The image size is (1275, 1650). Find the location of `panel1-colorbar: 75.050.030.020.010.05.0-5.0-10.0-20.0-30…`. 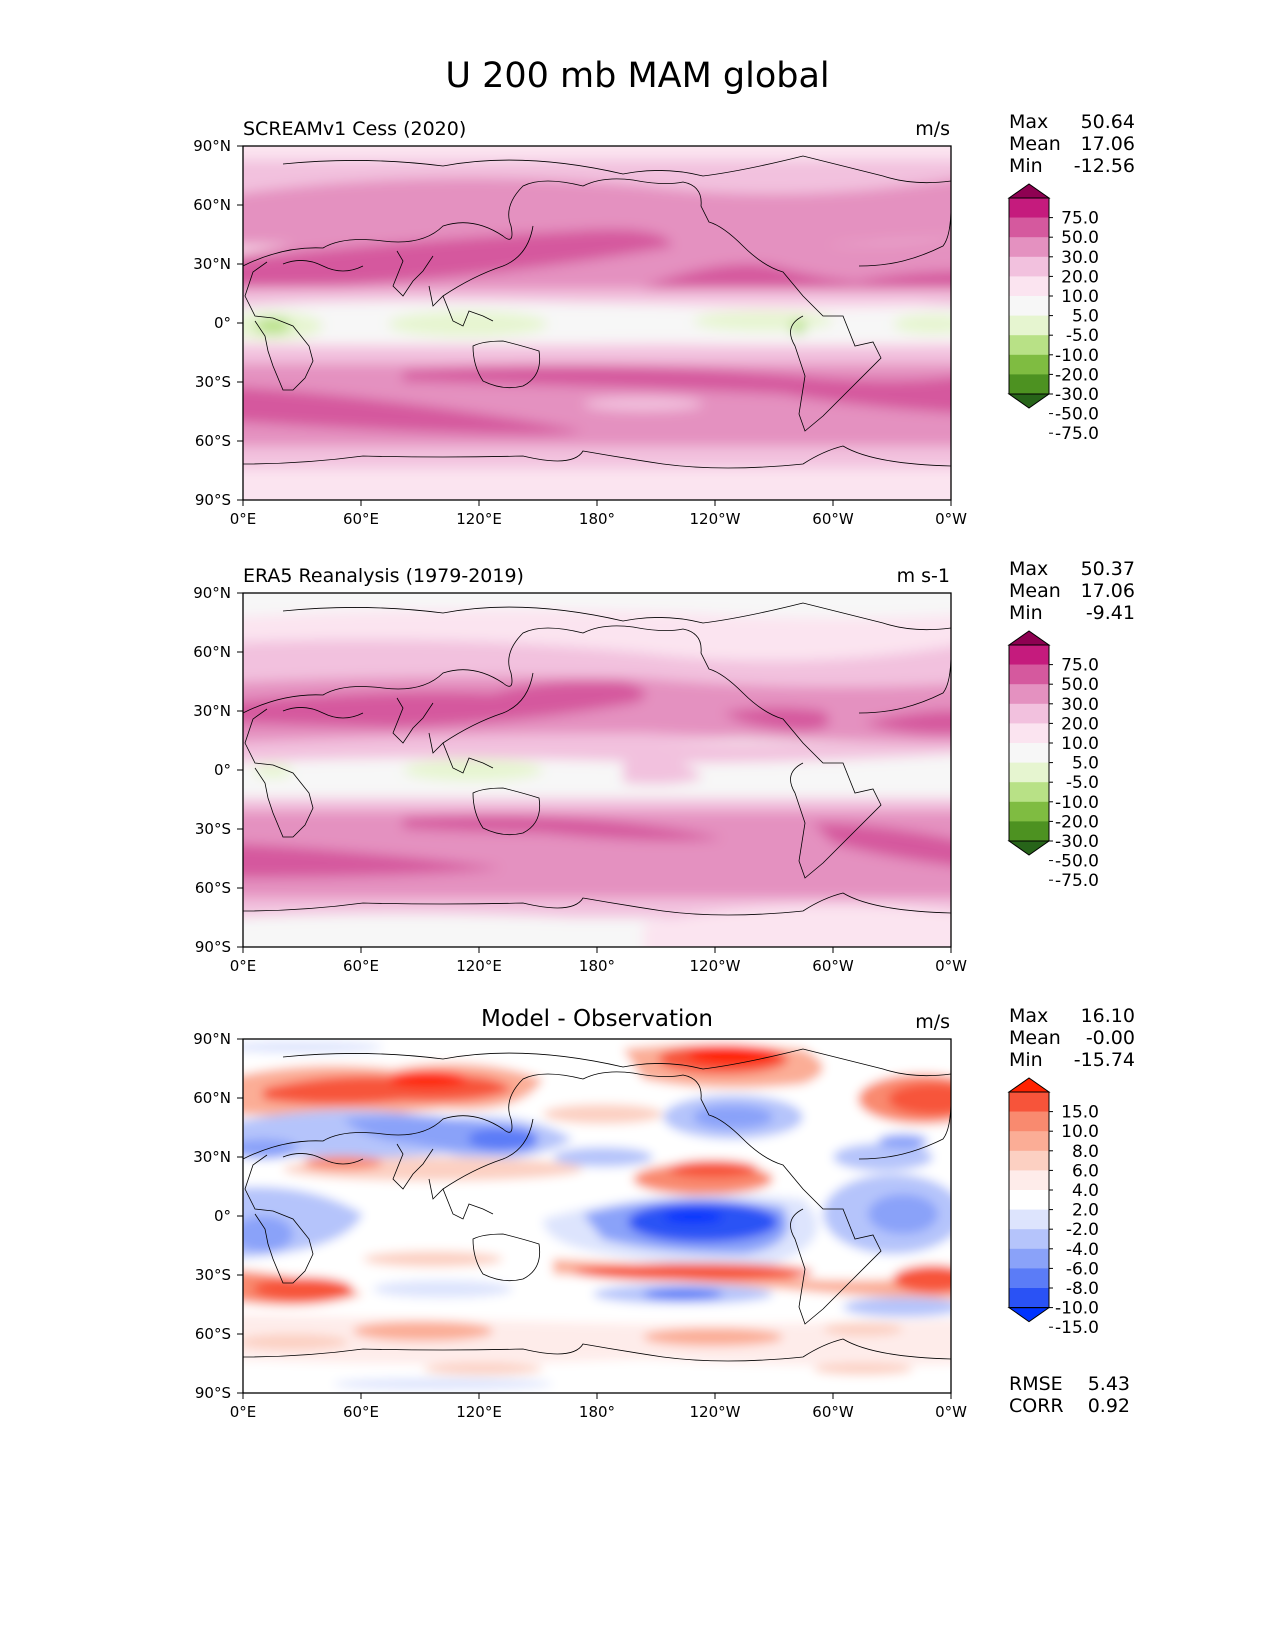

panel1-colorbar: 75.050.030.020.010.05.0-5.0-10.0-20.0-30… is located at coordinates (1053, 313).